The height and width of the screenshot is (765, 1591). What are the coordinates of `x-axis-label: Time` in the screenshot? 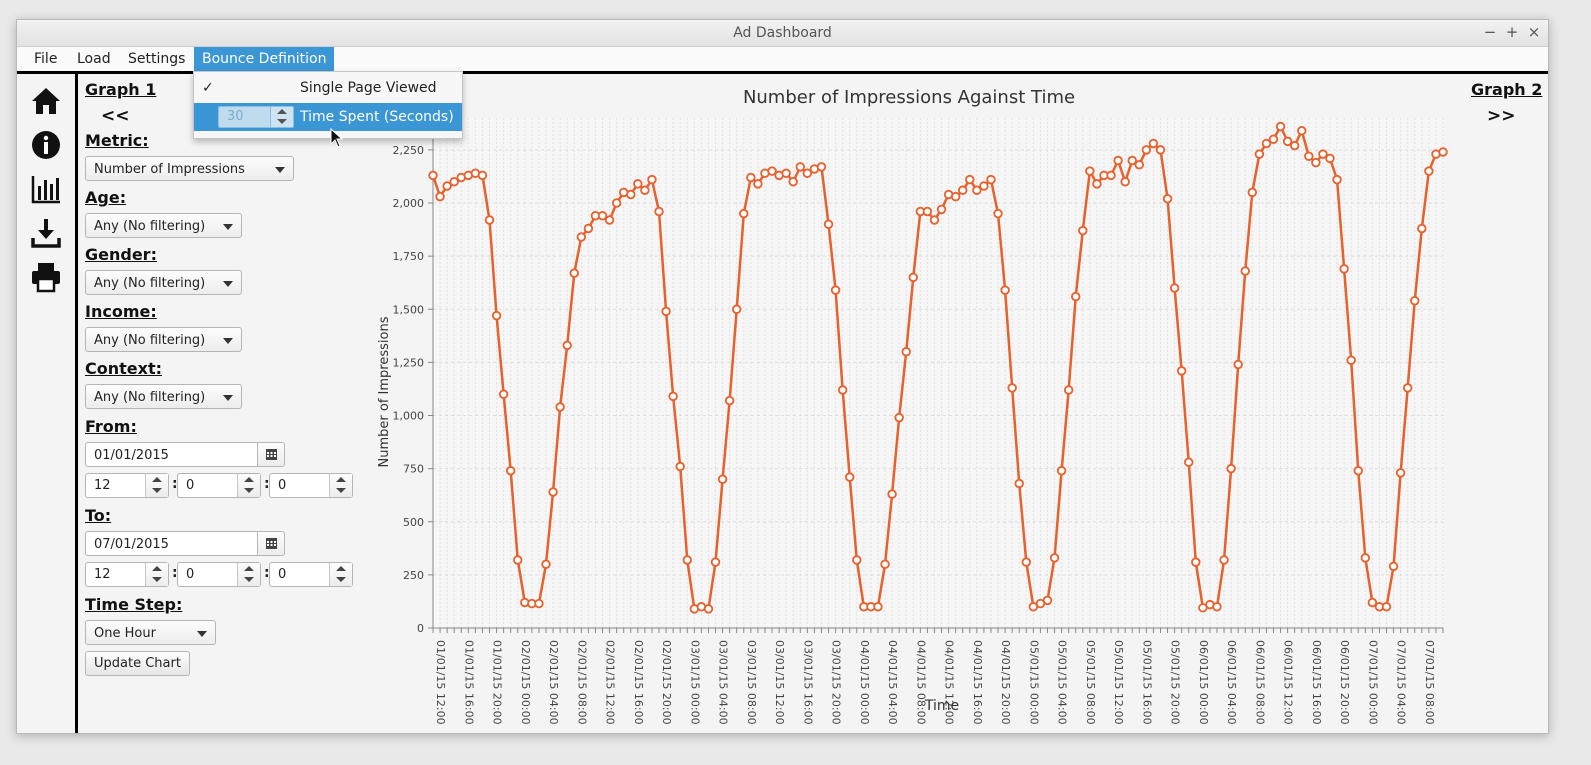 It's located at (941, 706).